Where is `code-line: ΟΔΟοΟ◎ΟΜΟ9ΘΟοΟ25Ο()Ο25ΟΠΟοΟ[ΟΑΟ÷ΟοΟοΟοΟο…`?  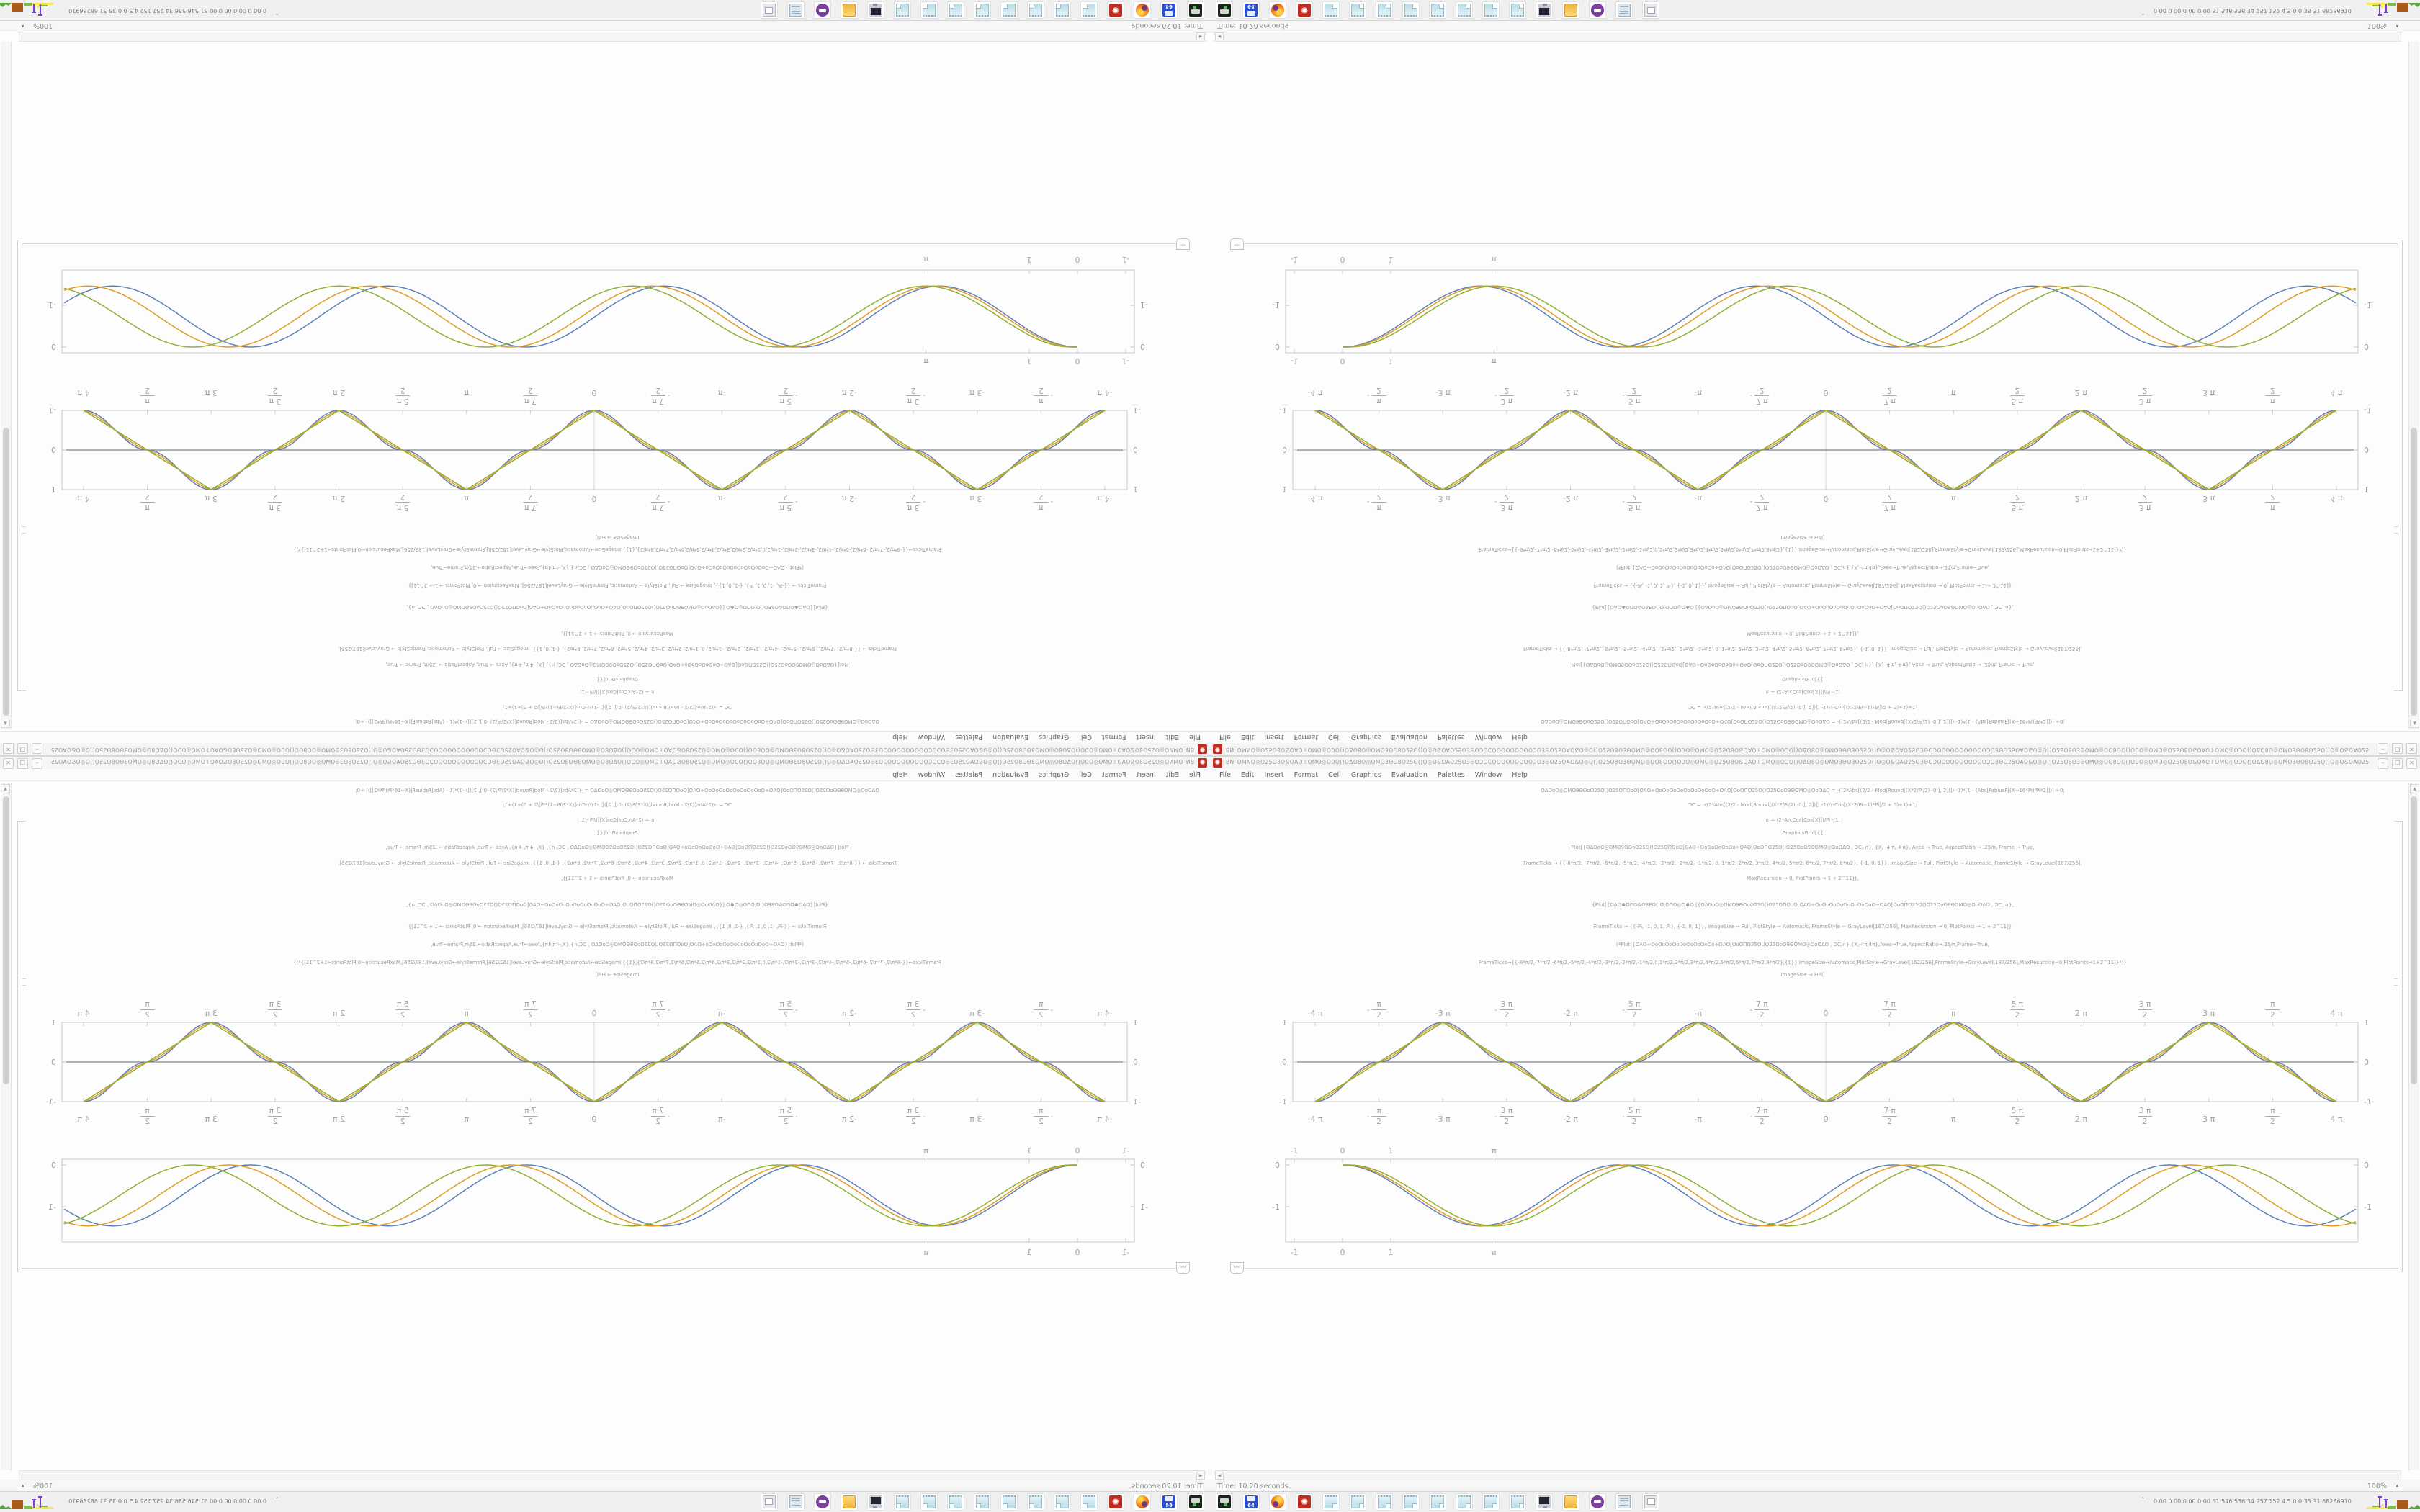
code-line: ΟΔΟοΟ◎ΟΜΟ9ΘΟοΟ25Ο()Ο25ΟΠΟοΟ[ΟΑΟ÷ΟοΟοΟοΟο… is located at coordinates (1803, 721).